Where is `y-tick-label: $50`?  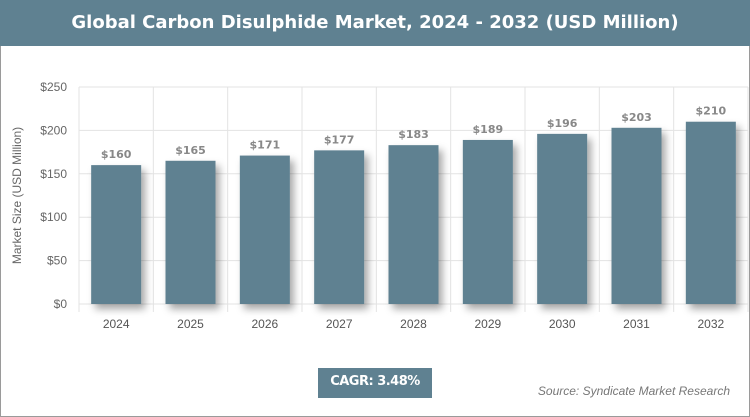 y-tick-label: $50 is located at coordinates (57, 261).